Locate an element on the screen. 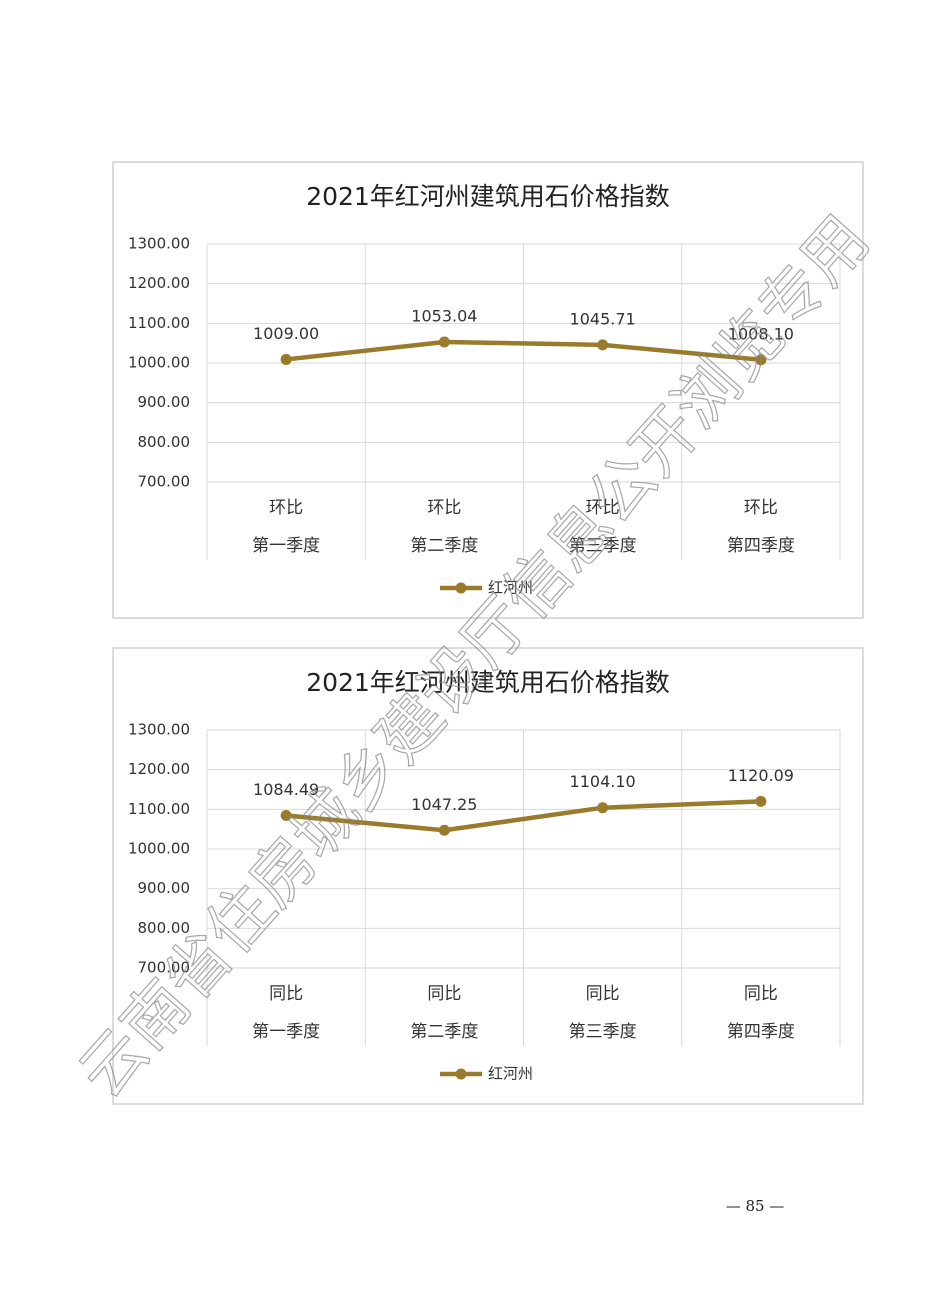 The image size is (927, 1310). data-label: 1045.71 is located at coordinates (603, 318).